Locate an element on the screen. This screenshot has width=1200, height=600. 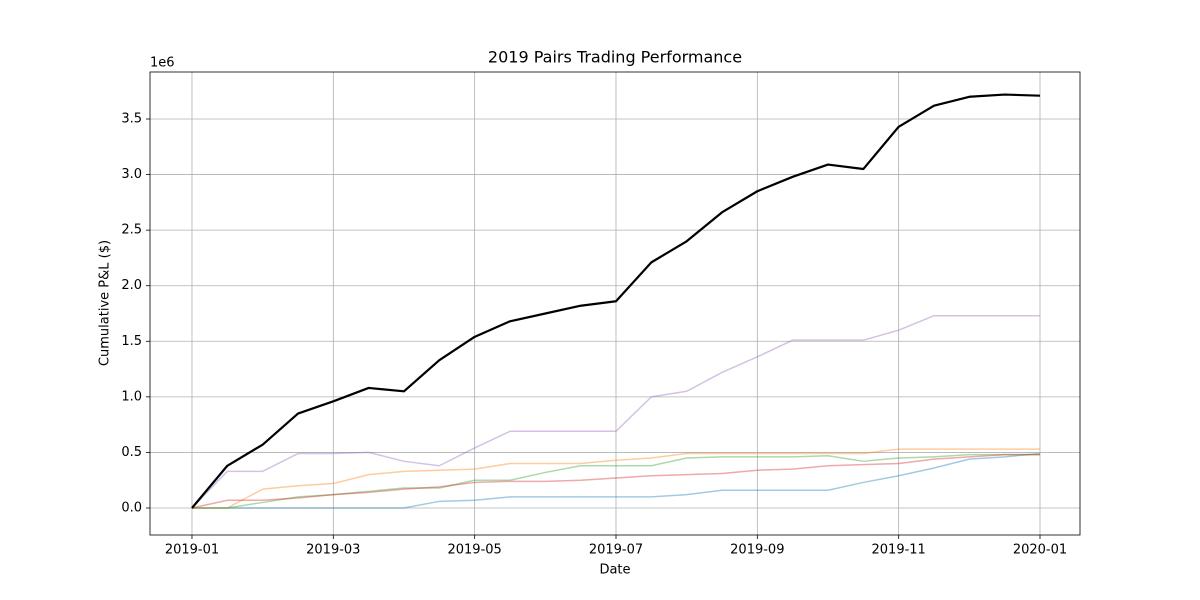
x-tick-label: 2019-11 is located at coordinates (899, 550).